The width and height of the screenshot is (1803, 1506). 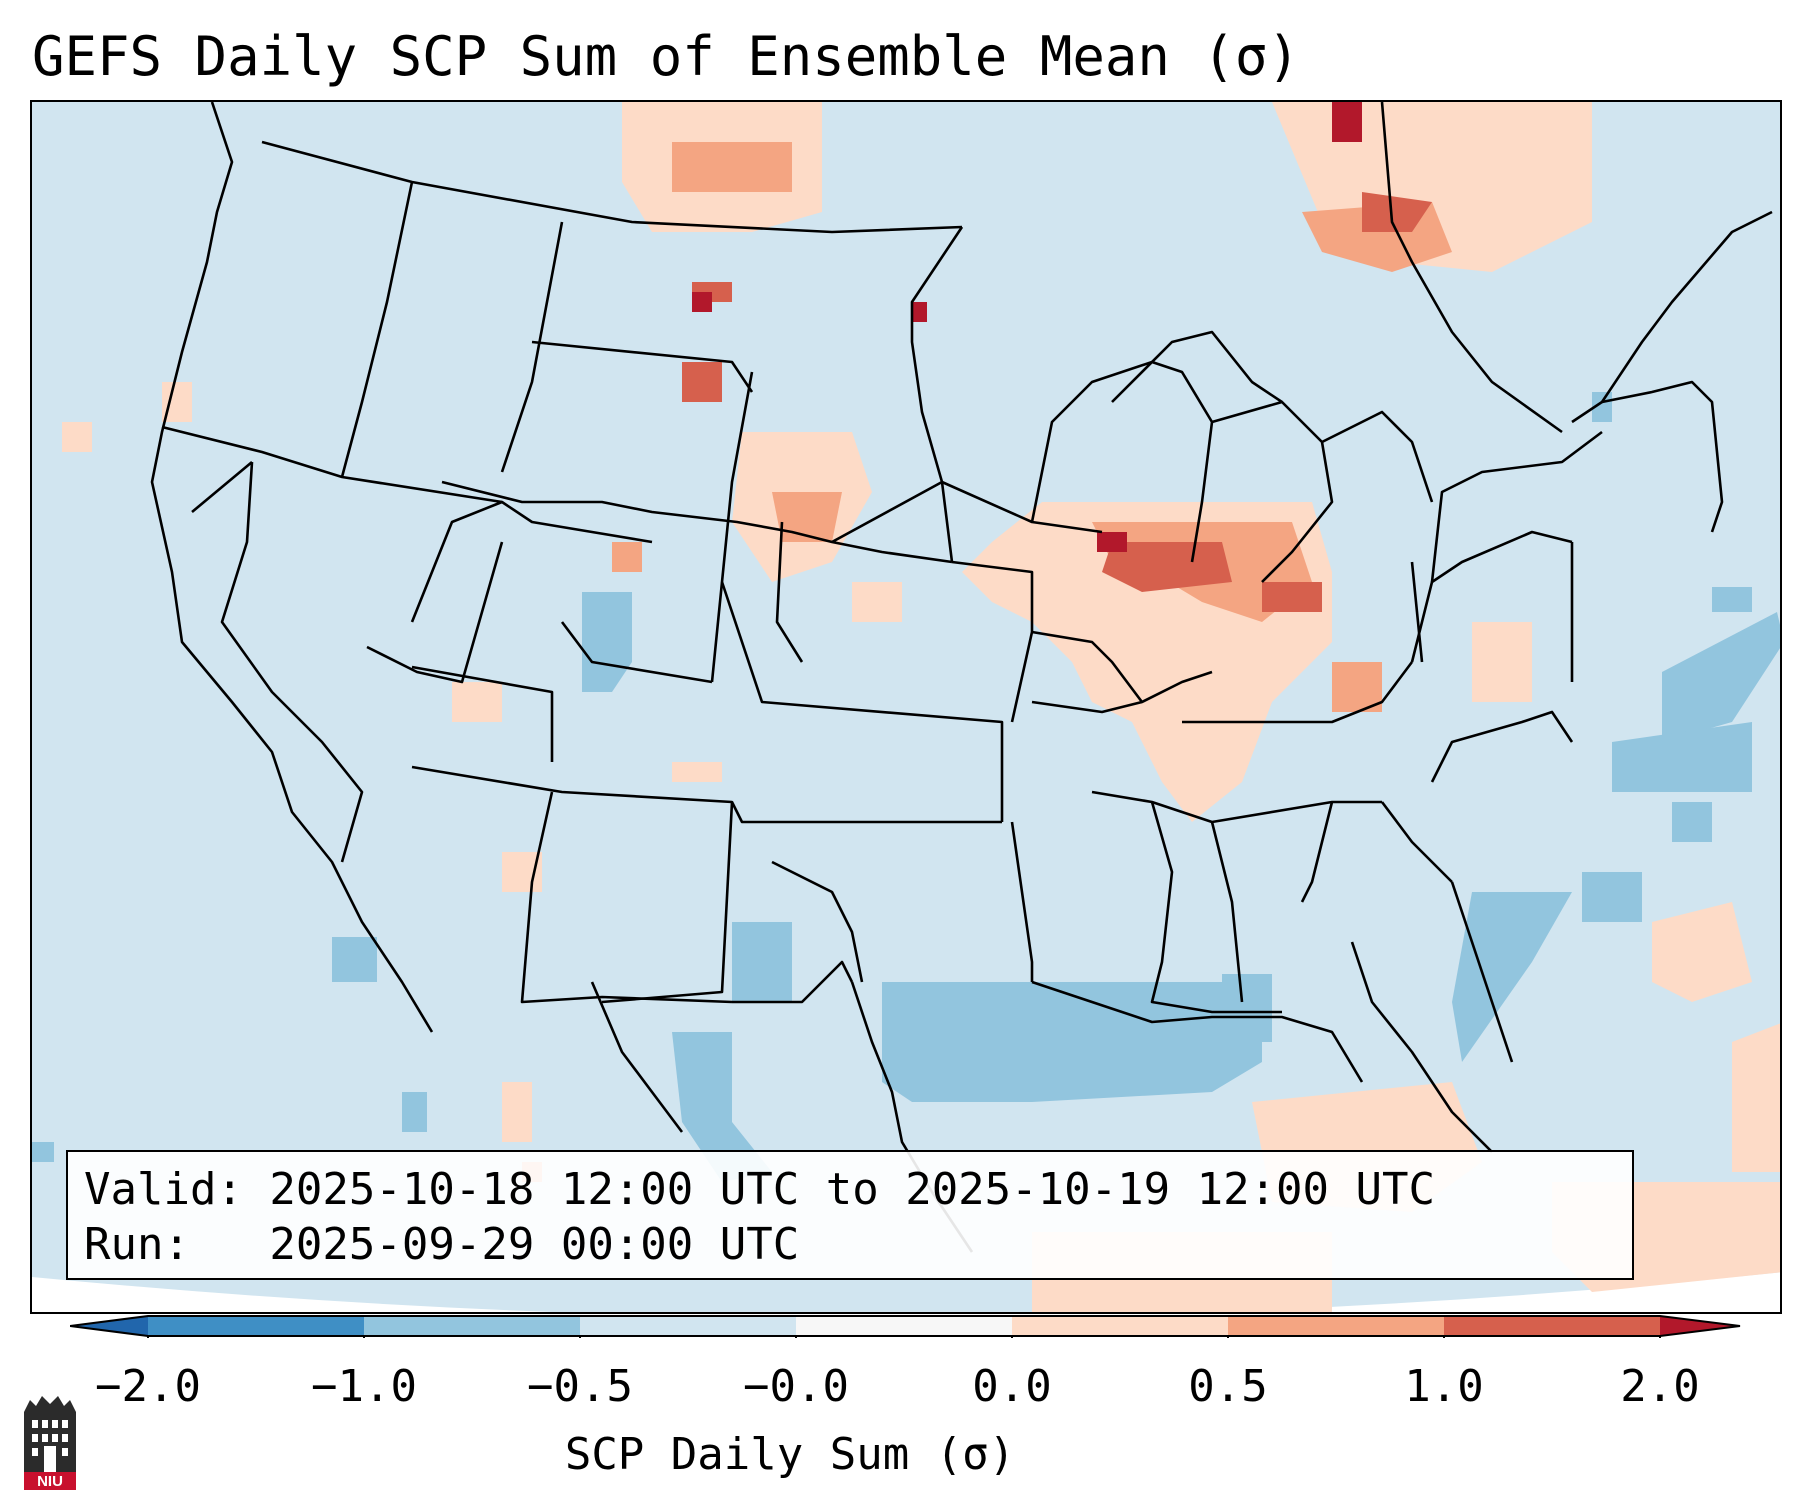 I want to click on colorbar-tick-label: 0.0, so click(x=1012, y=1386).